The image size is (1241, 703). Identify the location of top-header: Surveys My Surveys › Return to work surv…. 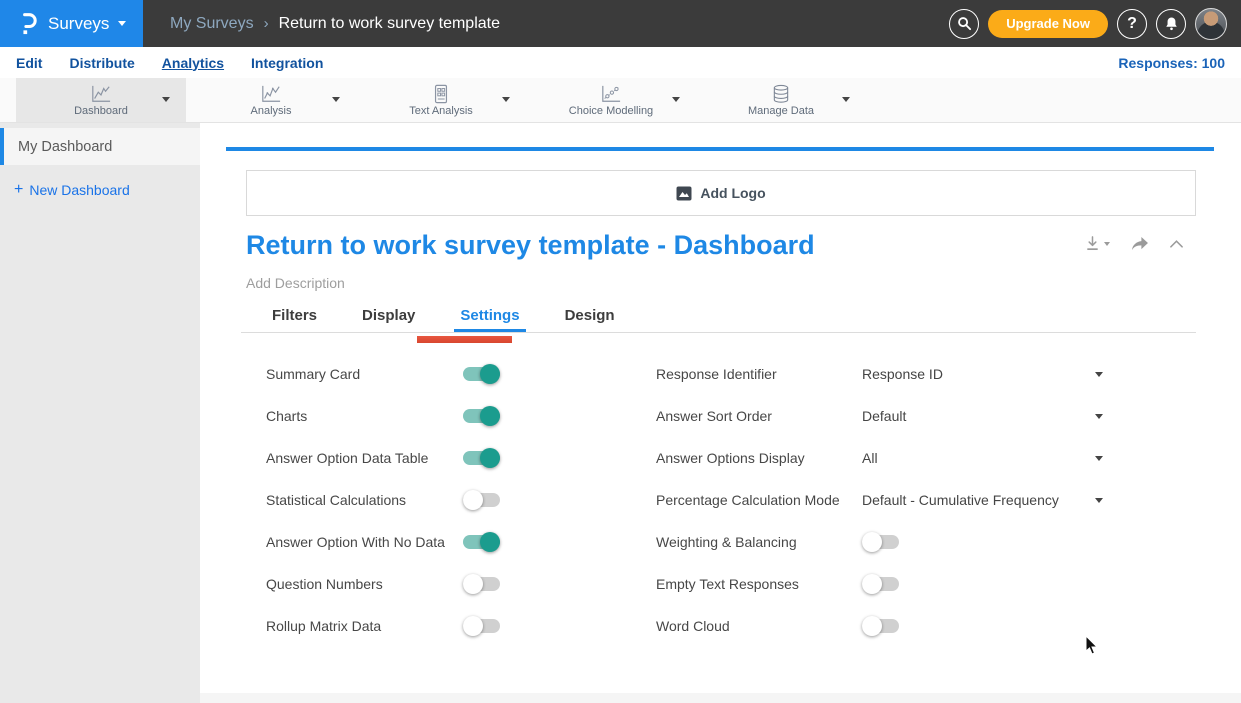
(620, 23).